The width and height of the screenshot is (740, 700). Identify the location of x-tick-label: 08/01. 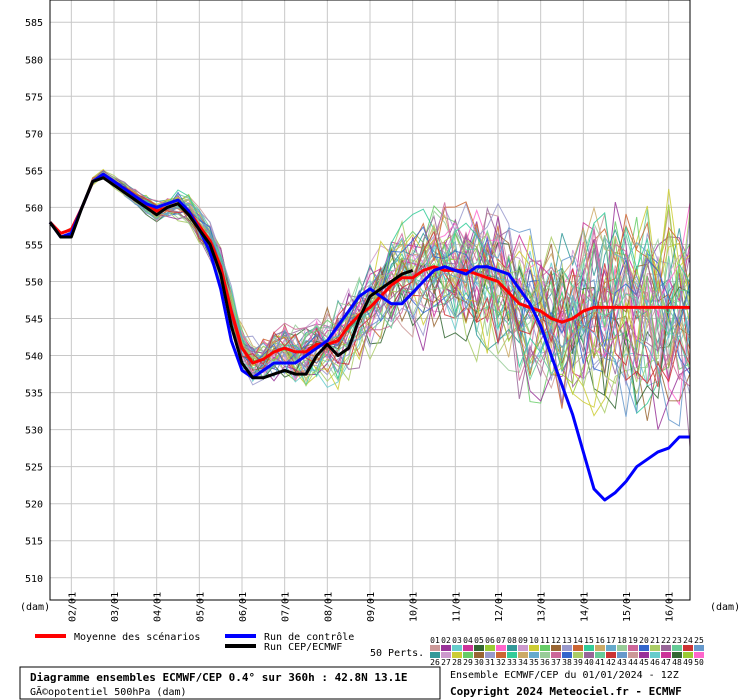
(328, 607).